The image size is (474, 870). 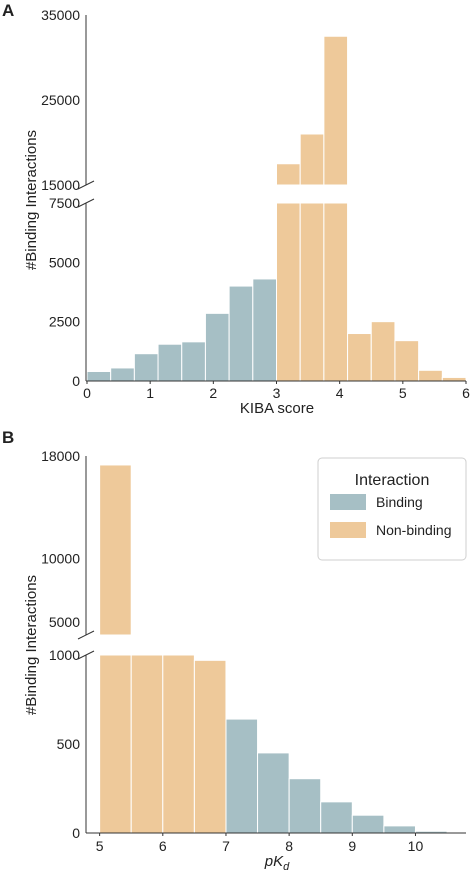 What do you see at coordinates (87, 393) in the screenshot?
I see `x-tick-label: 0` at bounding box center [87, 393].